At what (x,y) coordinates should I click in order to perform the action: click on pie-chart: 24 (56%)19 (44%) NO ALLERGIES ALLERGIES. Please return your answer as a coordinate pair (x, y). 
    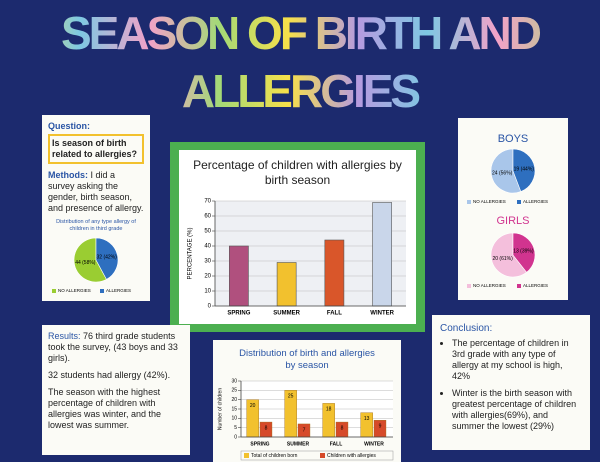
    Looking at the image, I should click on (507, 176).